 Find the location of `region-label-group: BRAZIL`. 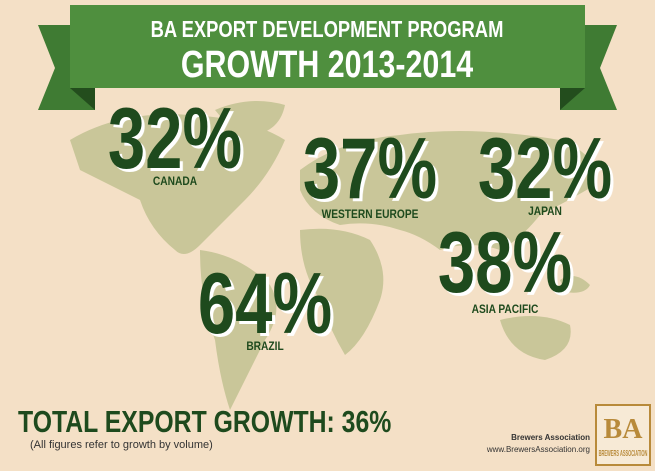

region-label-group: BRAZIL is located at coordinates (265, 346).